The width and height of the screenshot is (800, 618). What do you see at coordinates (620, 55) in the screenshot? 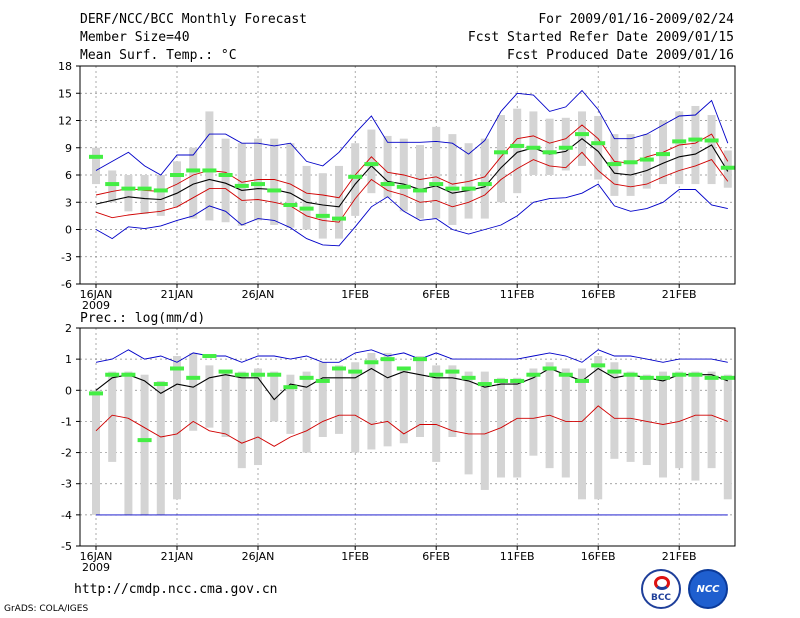
I see `forecast-produced-date: Fcst Produced Date 2009/01/16` at bounding box center [620, 55].